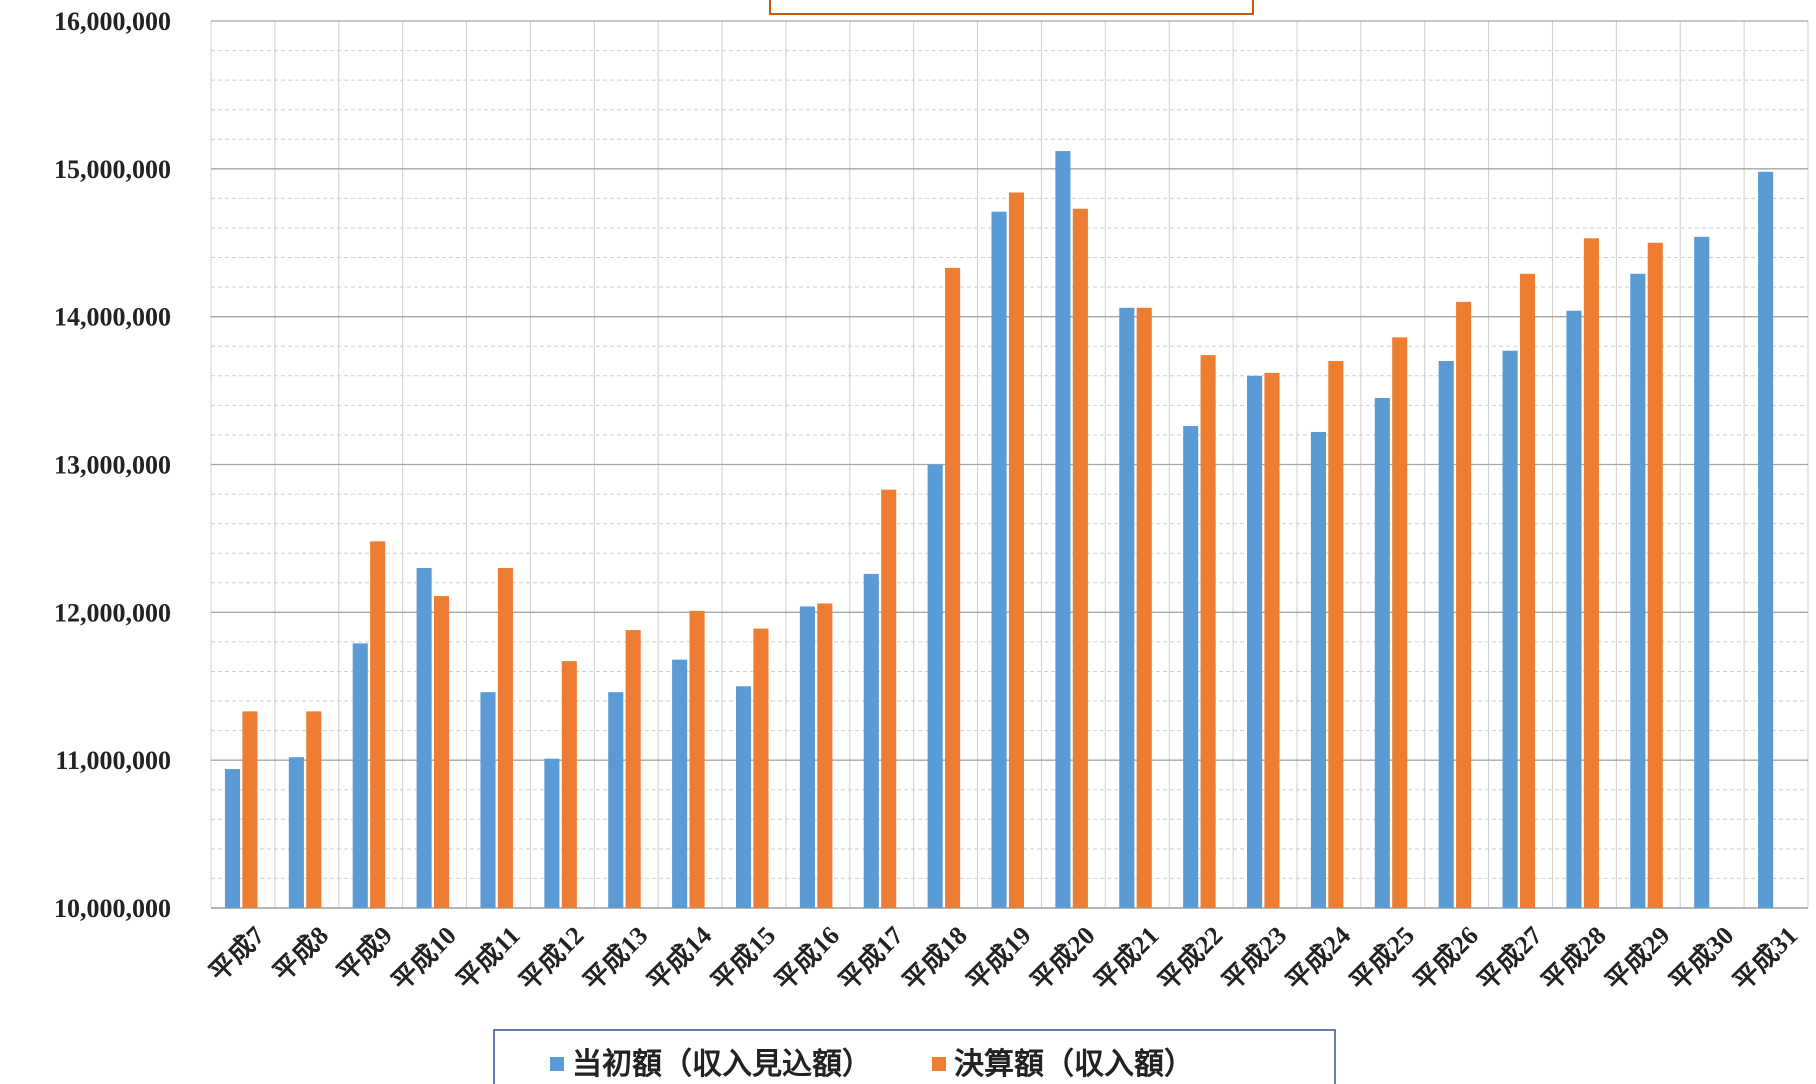  What do you see at coordinates (112, 169) in the screenshot?
I see `y-tick-label: 15,000,000` at bounding box center [112, 169].